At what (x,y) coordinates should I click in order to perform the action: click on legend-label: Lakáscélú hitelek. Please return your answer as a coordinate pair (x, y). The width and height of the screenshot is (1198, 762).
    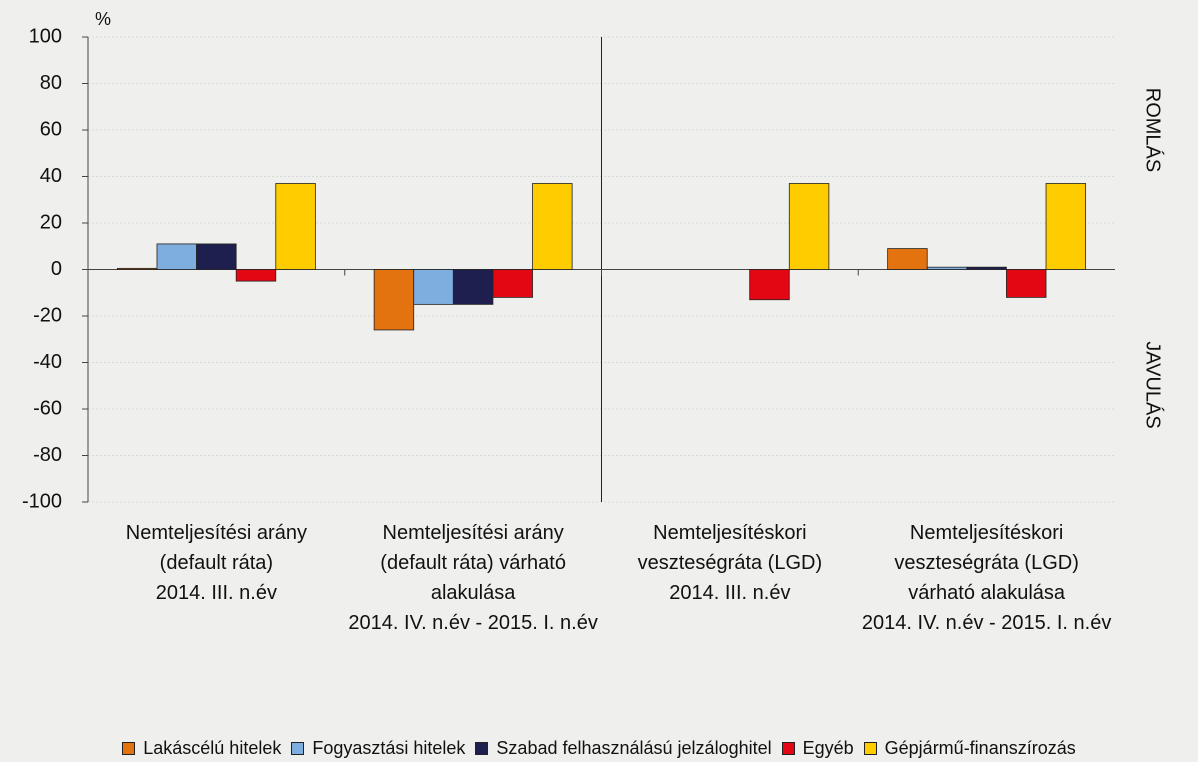
    Looking at the image, I should click on (212, 748).